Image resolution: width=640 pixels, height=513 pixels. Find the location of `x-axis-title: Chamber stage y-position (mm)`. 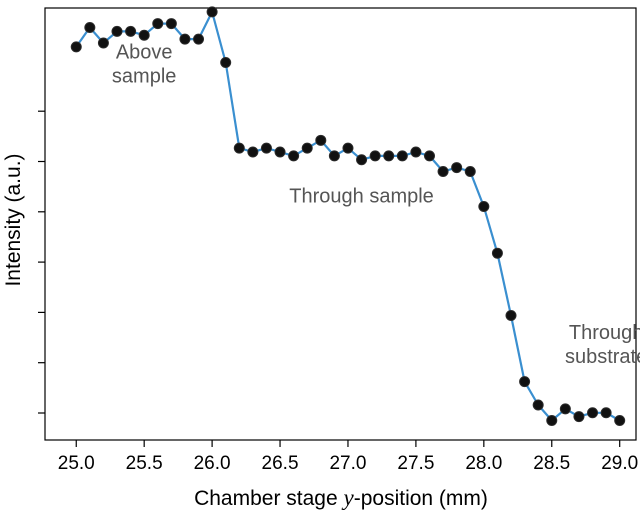

x-axis-title: Chamber stage y-position (mm) is located at coordinates (341, 497).